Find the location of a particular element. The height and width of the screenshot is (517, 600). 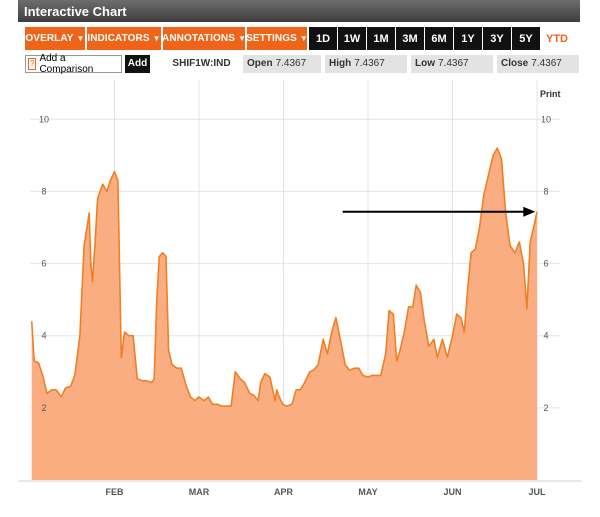

open-value: 7.4367 is located at coordinates (291, 63).